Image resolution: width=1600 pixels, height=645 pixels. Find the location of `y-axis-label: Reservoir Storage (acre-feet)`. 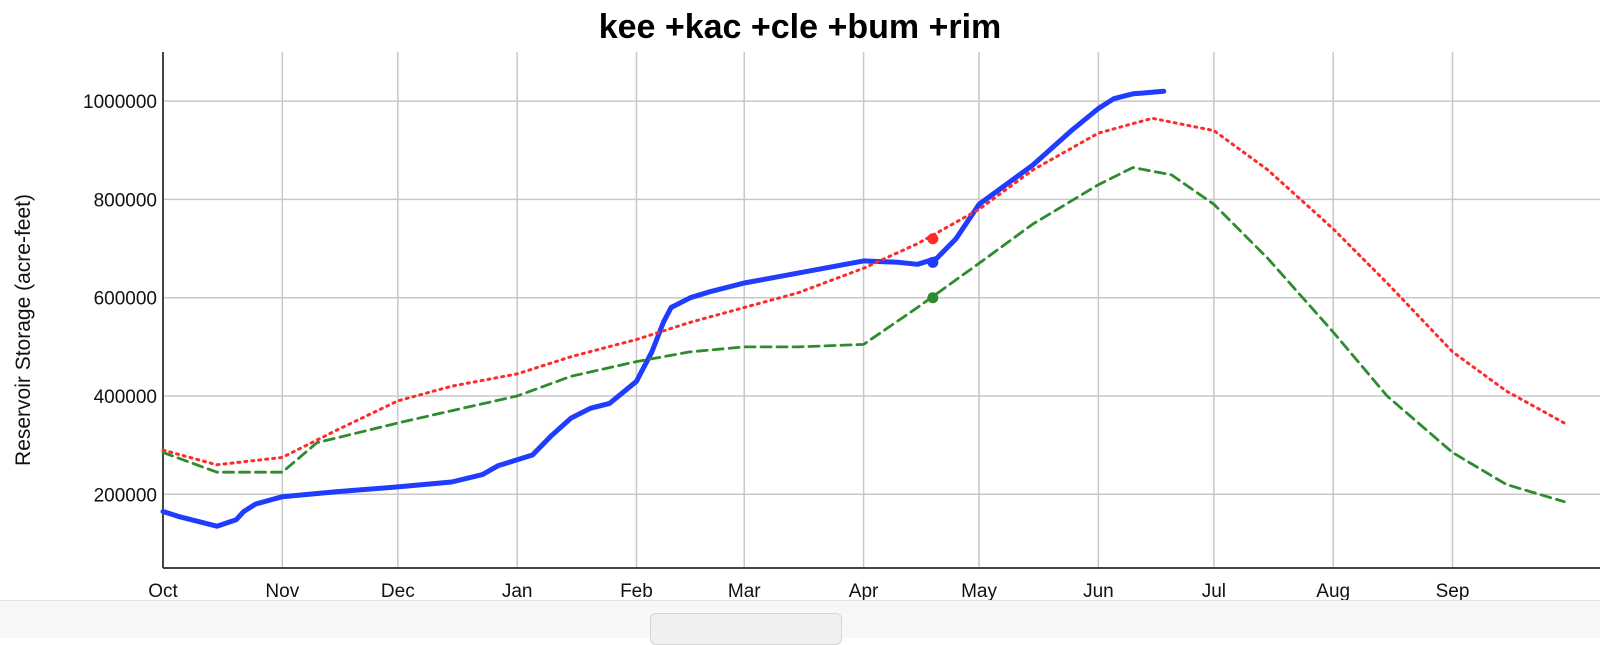

y-axis-label: Reservoir Storage (acre-feet) is located at coordinates (23, 330).